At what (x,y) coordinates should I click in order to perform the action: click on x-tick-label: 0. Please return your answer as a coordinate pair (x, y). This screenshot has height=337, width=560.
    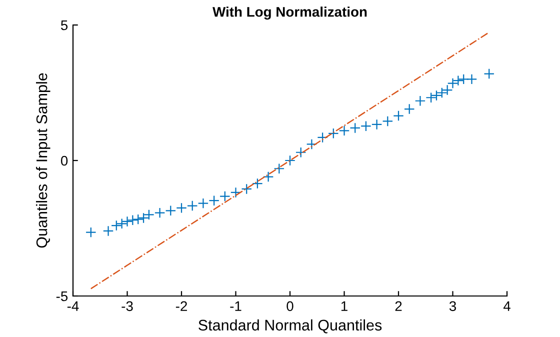
    Looking at the image, I should click on (290, 306).